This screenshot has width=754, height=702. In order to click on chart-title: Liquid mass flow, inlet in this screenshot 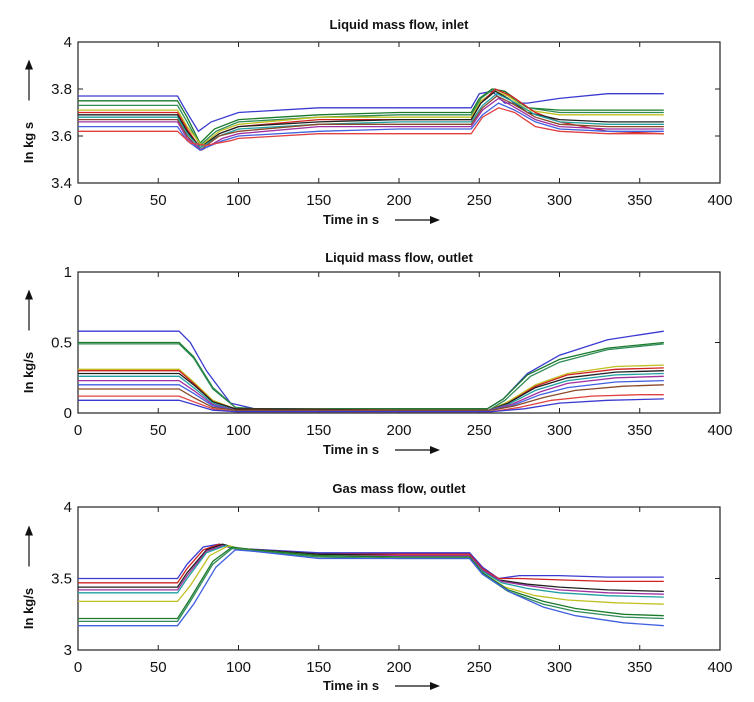, I will do `click(400, 24)`.